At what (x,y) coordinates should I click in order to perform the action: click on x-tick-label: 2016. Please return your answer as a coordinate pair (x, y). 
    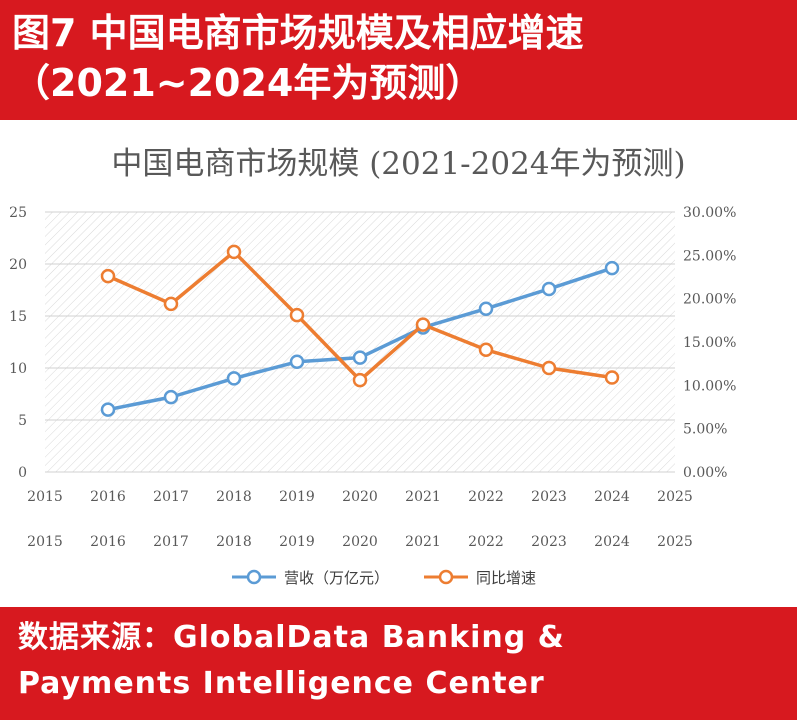
    Looking at the image, I should click on (108, 497).